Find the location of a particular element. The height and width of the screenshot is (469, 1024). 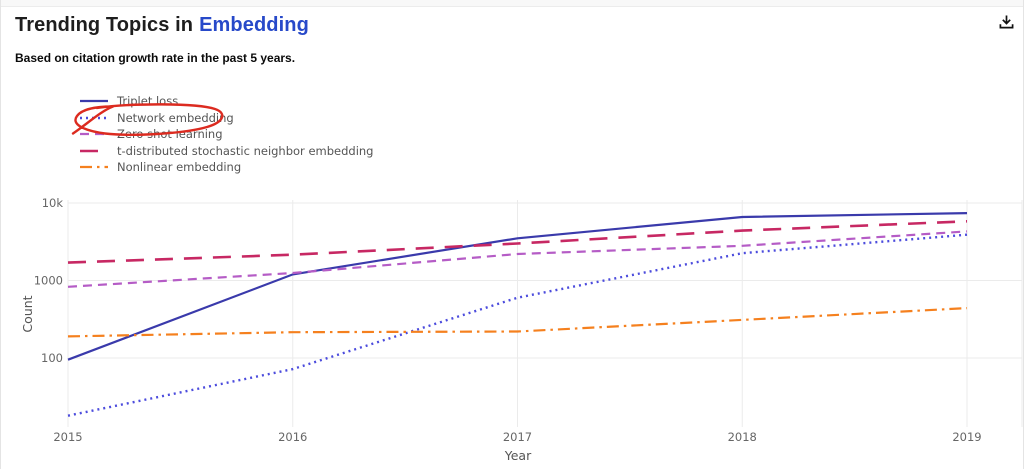

y-tick-label: 10k is located at coordinates (53, 203).